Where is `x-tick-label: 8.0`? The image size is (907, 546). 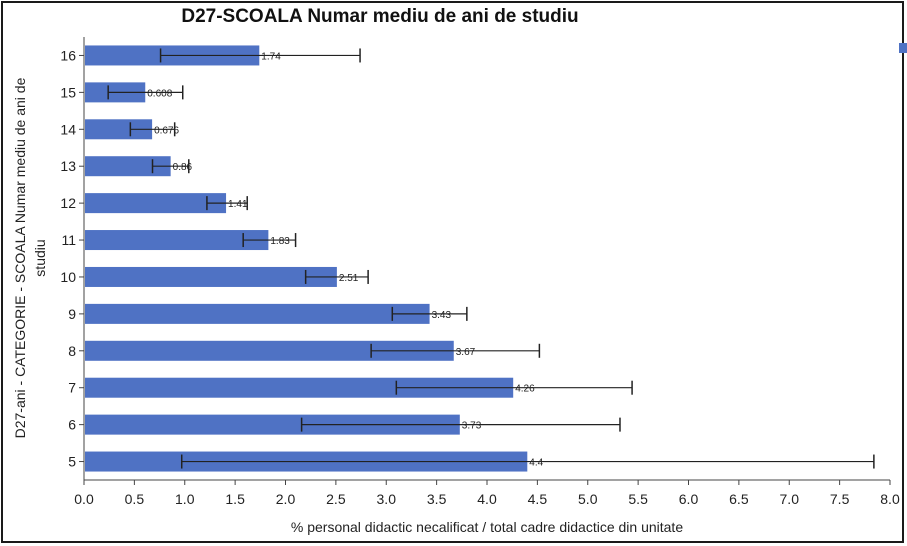
x-tick-label: 8.0 is located at coordinates (890, 499).